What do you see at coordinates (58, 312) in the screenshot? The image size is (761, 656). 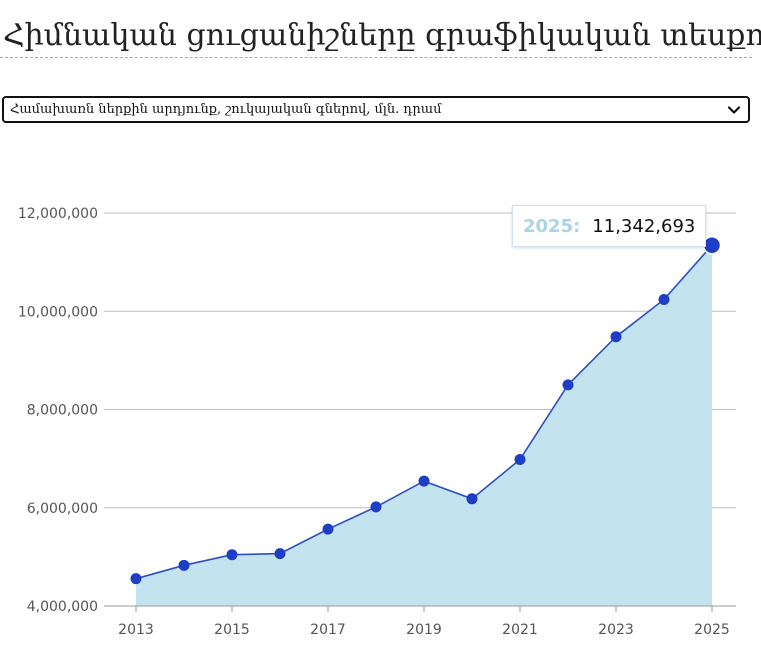 I see `y-tick-label: 10,000,000` at bounding box center [58, 312].